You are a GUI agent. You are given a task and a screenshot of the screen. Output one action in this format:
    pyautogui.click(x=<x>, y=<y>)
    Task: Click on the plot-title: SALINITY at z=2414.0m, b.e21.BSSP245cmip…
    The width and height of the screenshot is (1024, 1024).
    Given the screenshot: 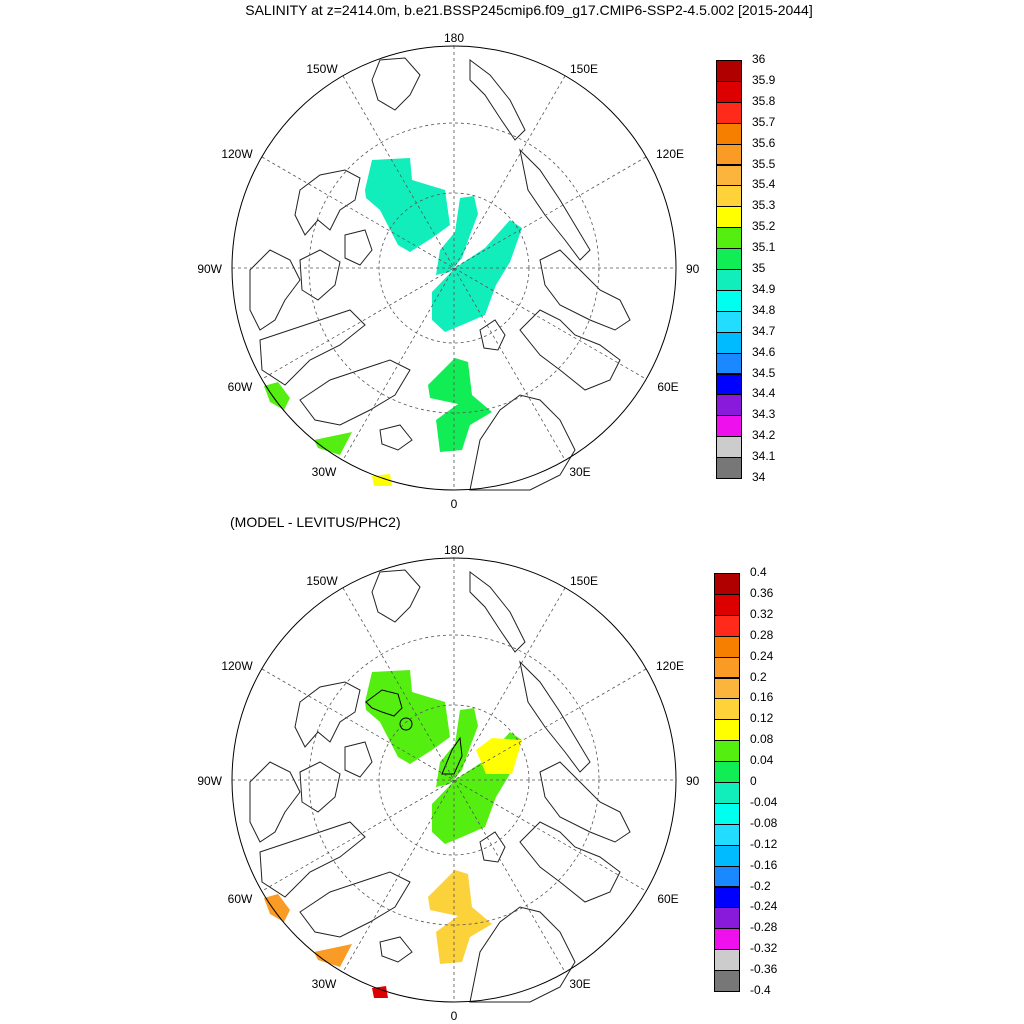 What is the action you would take?
    pyautogui.click(x=529, y=10)
    